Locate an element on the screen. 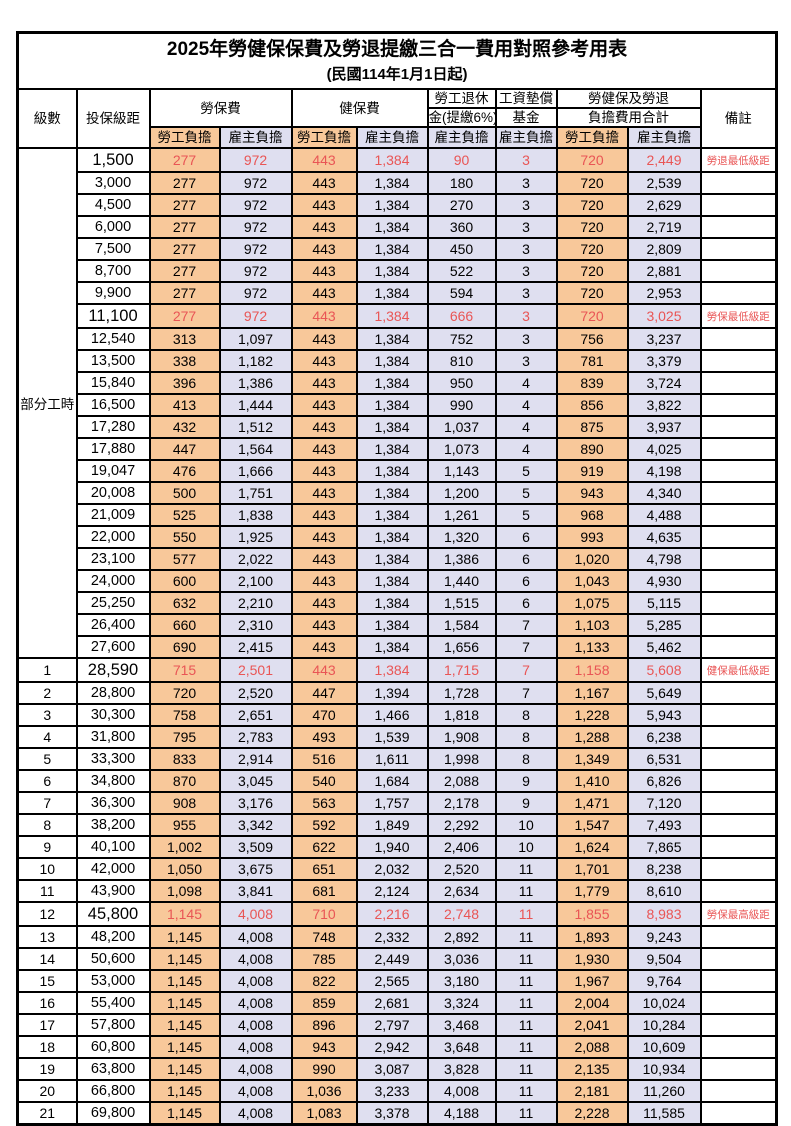 The width and height of the screenshot is (791, 1126). cell-level: 1 is located at coordinates (47, 670).